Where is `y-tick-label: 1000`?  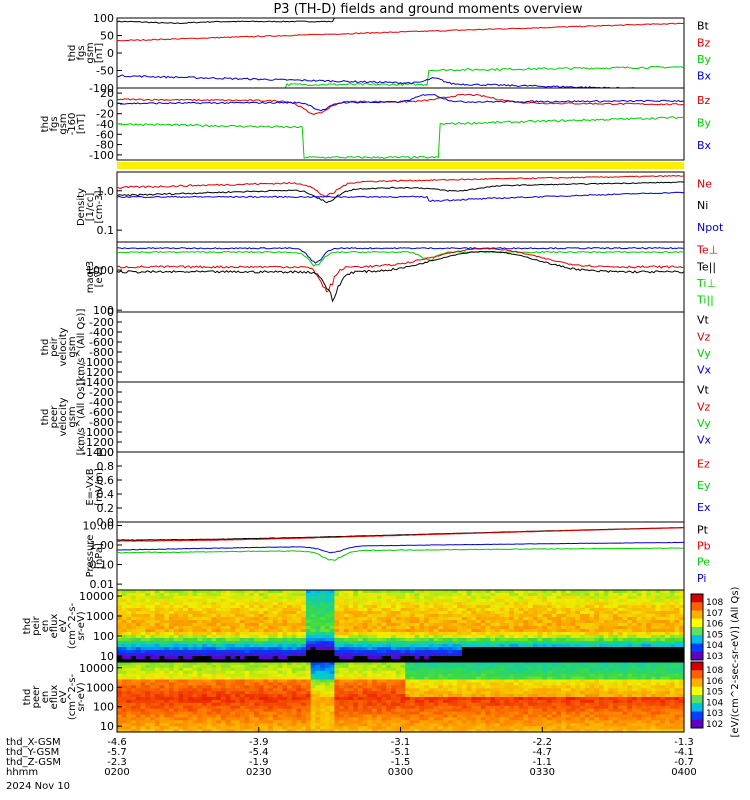
y-tick-label: 1000 is located at coordinates (100, 616).